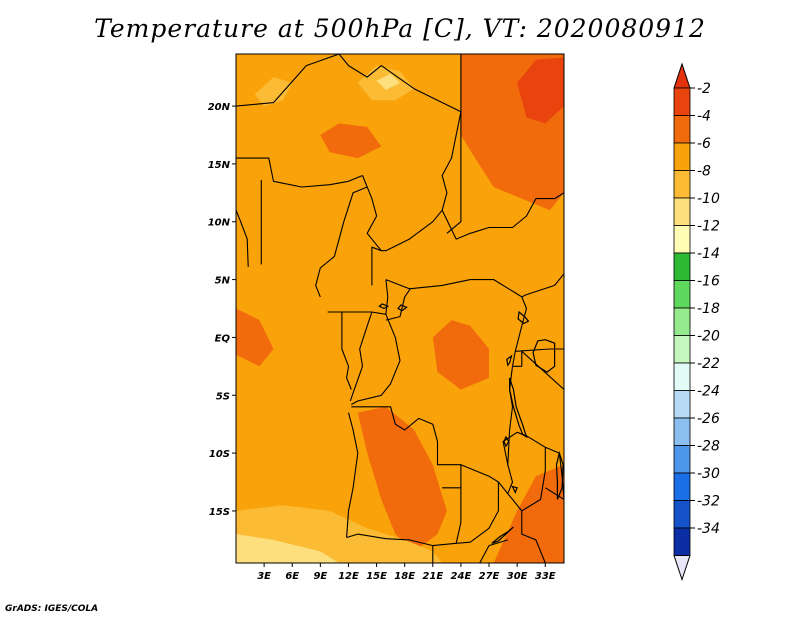 Image resolution: width=800 pixels, height=618 pixels. What do you see at coordinates (540, 90) in the screenshot?
I see `field-region-core-northeast` at bounding box center [540, 90].